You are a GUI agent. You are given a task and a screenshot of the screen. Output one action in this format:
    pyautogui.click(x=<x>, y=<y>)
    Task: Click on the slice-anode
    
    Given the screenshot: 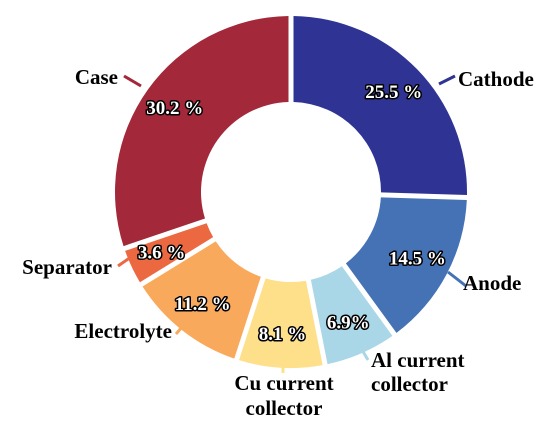 What is the action you would take?
    pyautogui.click(x=406, y=265)
    